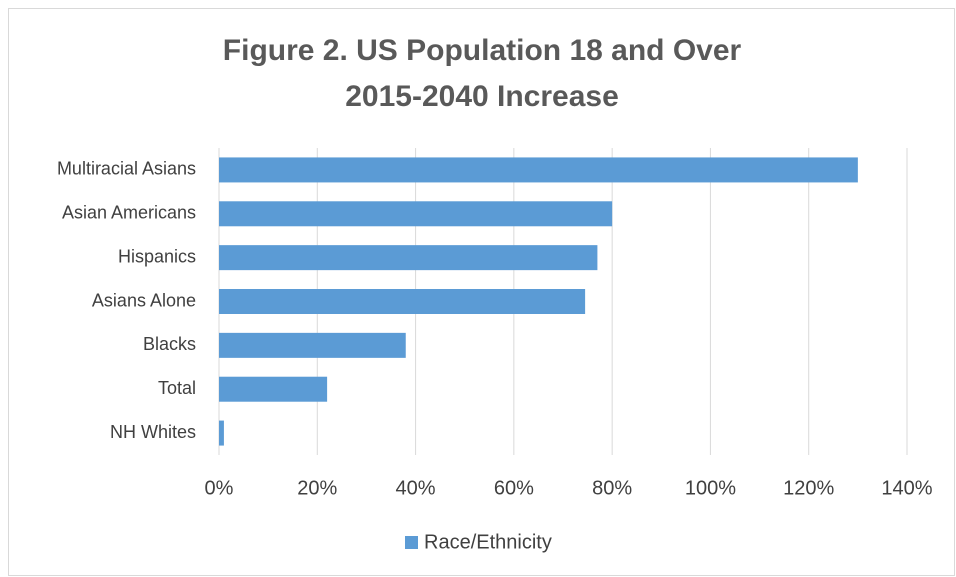  I want to click on x-tick-label: 120%, so click(808, 488).